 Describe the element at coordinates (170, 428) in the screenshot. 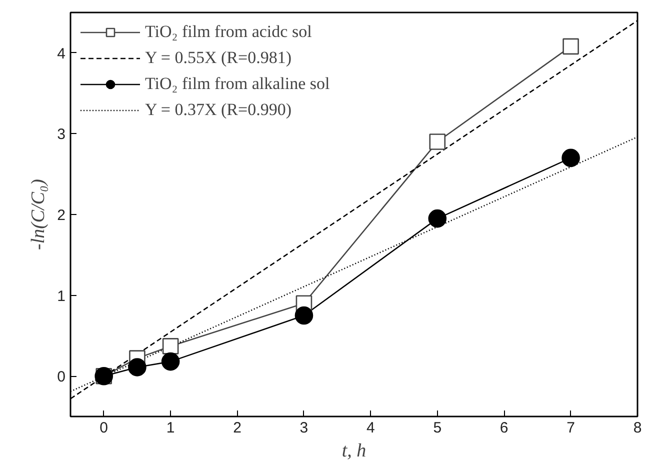

I see `x-tick-label: 1` at that location.